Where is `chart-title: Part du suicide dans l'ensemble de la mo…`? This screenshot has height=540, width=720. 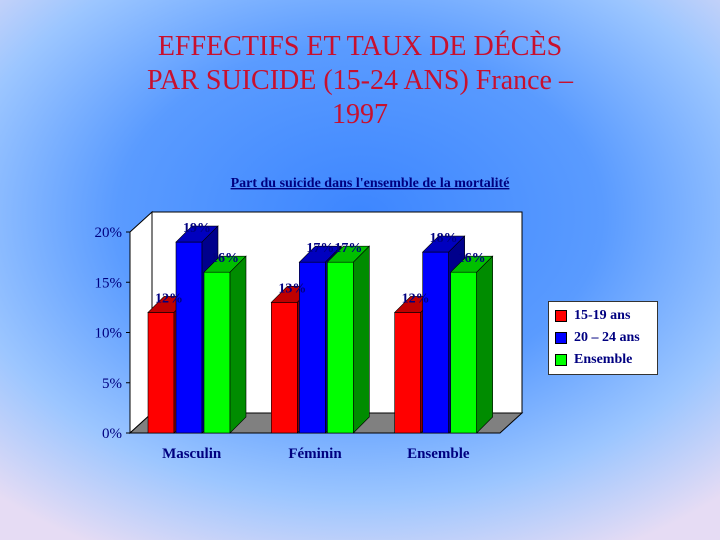
chart-title: Part du suicide dans l'ensemble de la mo… is located at coordinates (370, 183).